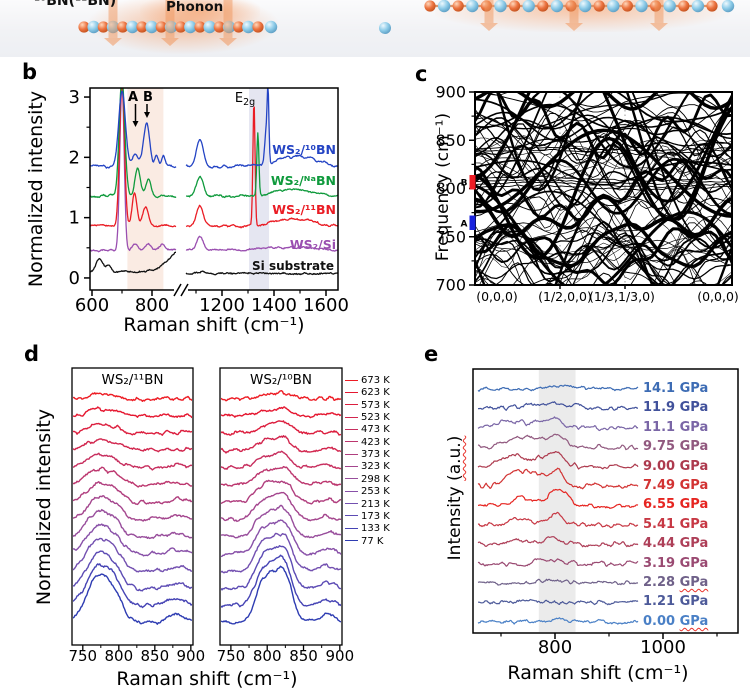 The width and height of the screenshot is (750, 700). I want to click on temp-curve-173K, so click(281, 568).